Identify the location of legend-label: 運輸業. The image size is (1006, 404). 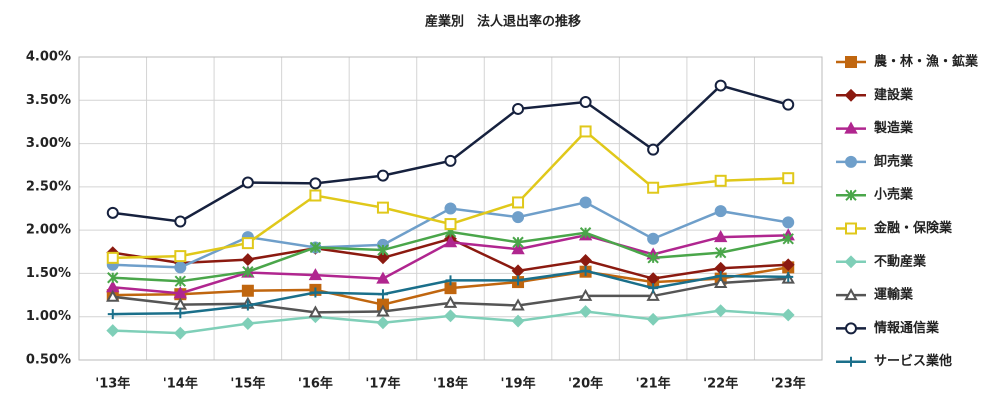
(894, 295).